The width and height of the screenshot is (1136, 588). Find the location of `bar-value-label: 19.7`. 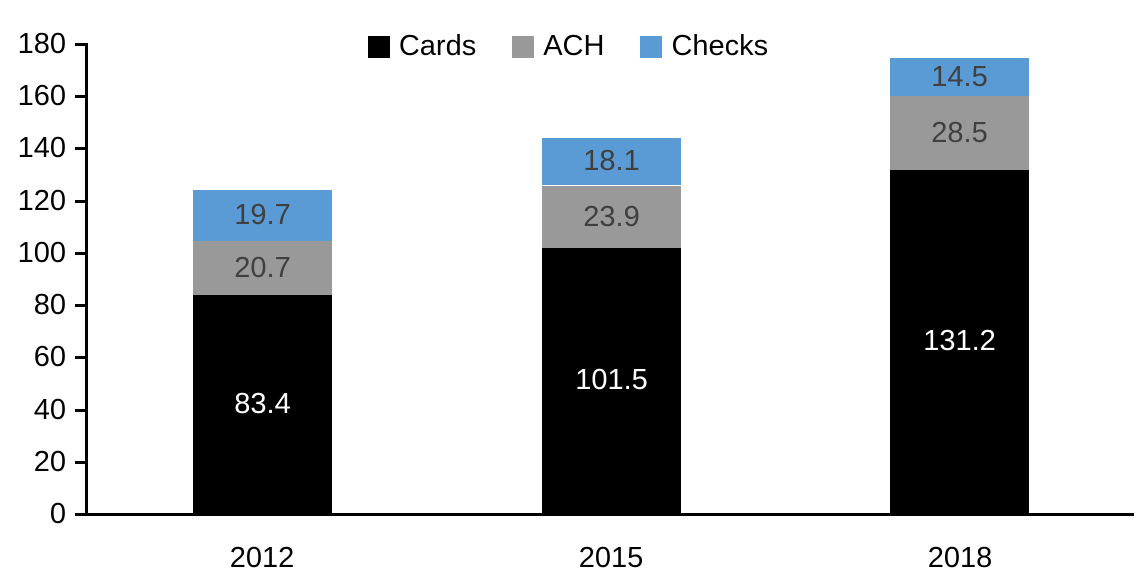

bar-value-label: 19.7 is located at coordinates (262, 215).